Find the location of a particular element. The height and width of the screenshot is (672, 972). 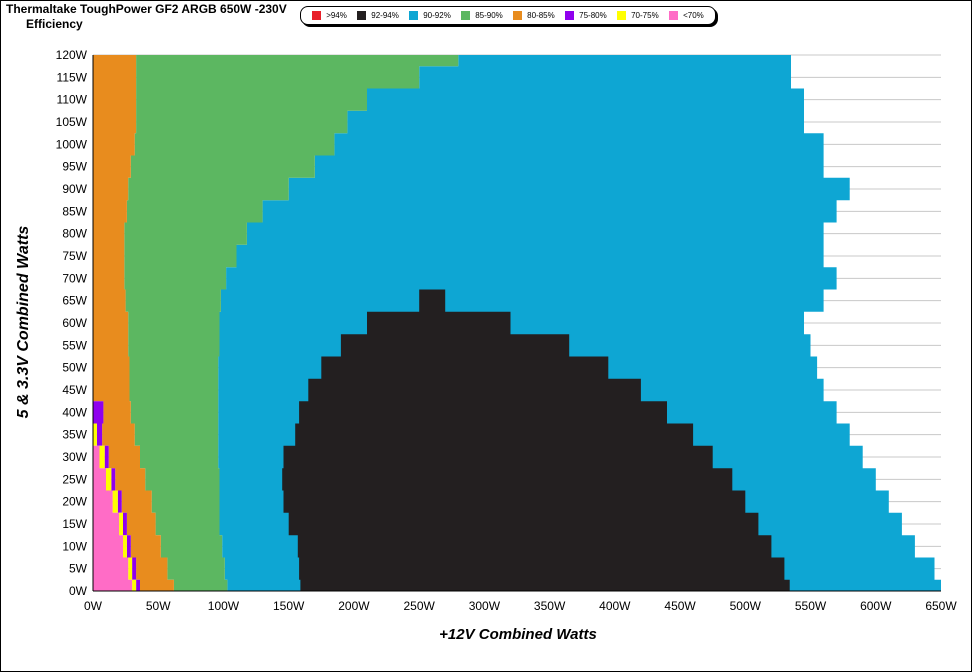

x-tick-label: 500W is located at coordinates (746, 606).